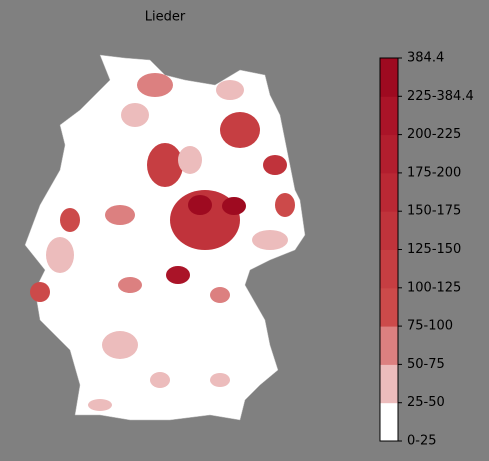  I want to click on colorbar-tick-label: 225-384.4, so click(440, 96).